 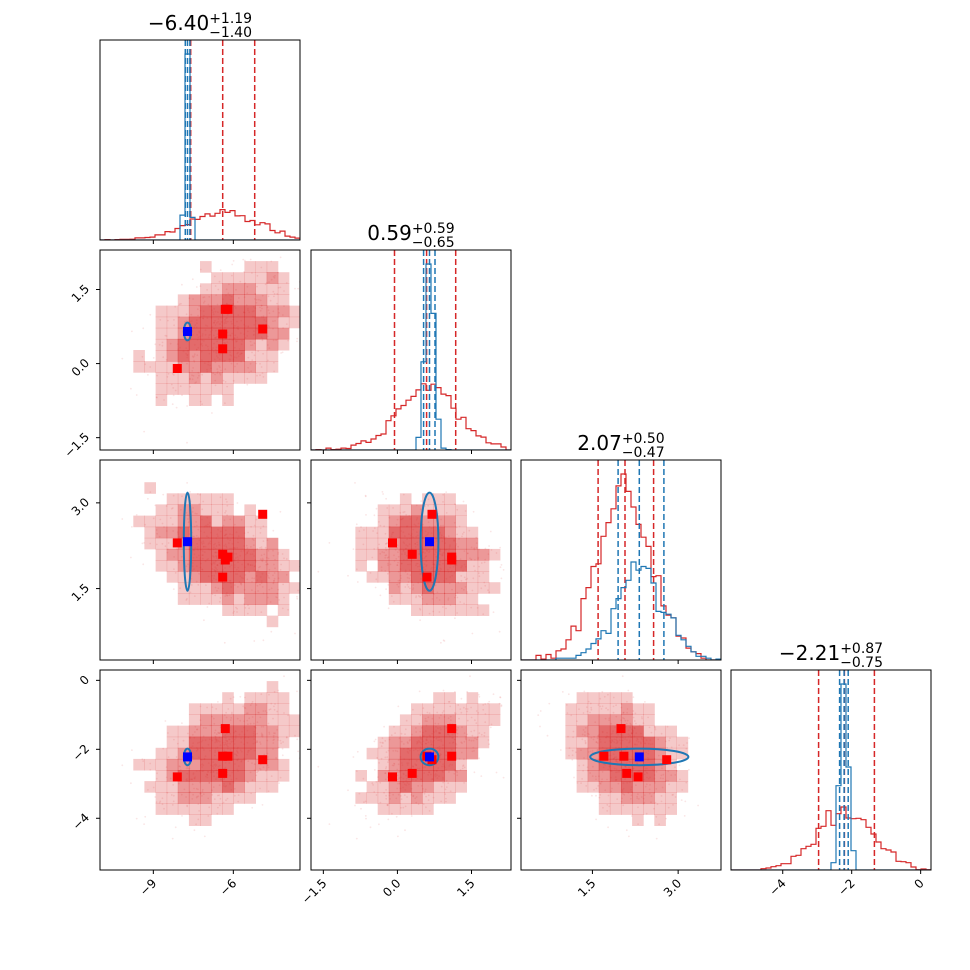 I want to click on blue-marker, so click(x=429, y=757).